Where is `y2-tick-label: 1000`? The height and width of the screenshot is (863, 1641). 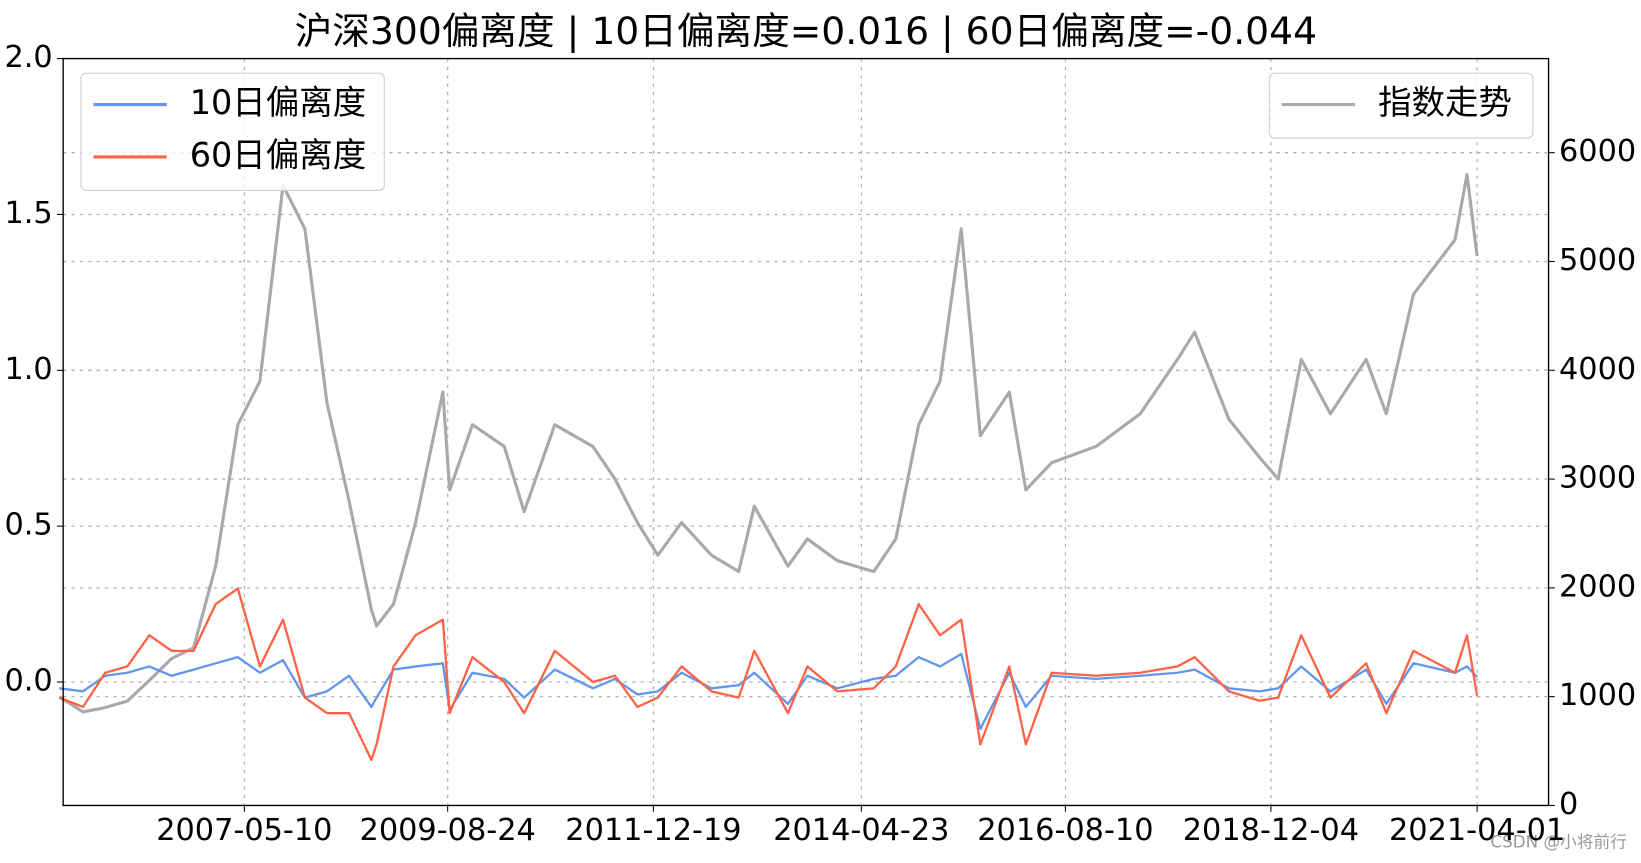
y2-tick-label: 1000 is located at coordinates (1597, 695).